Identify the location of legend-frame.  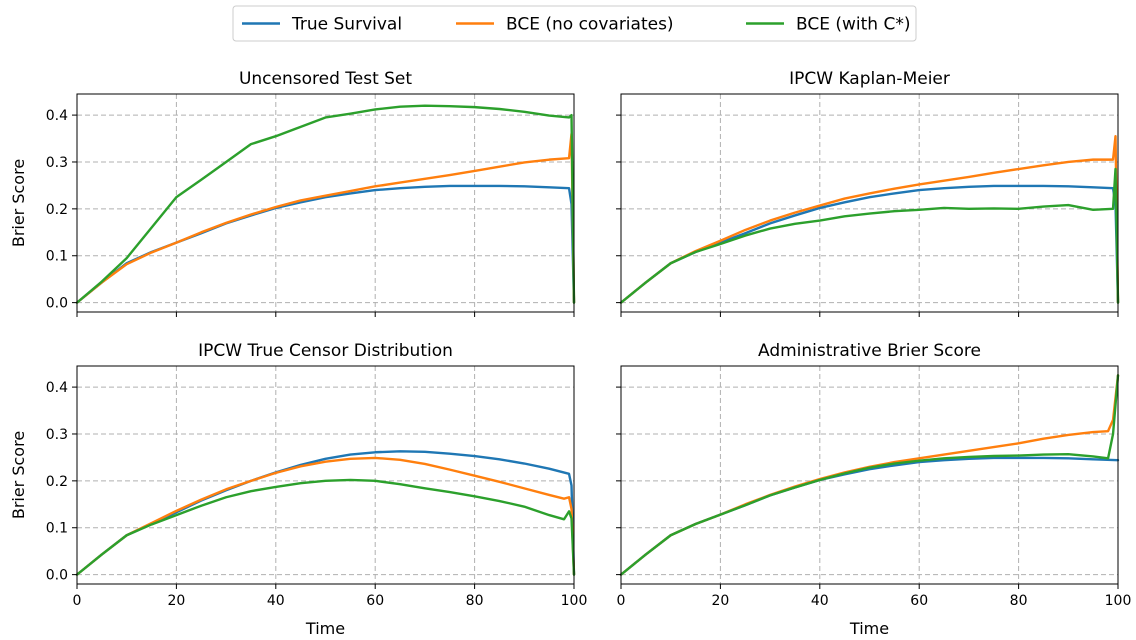
(574, 23).